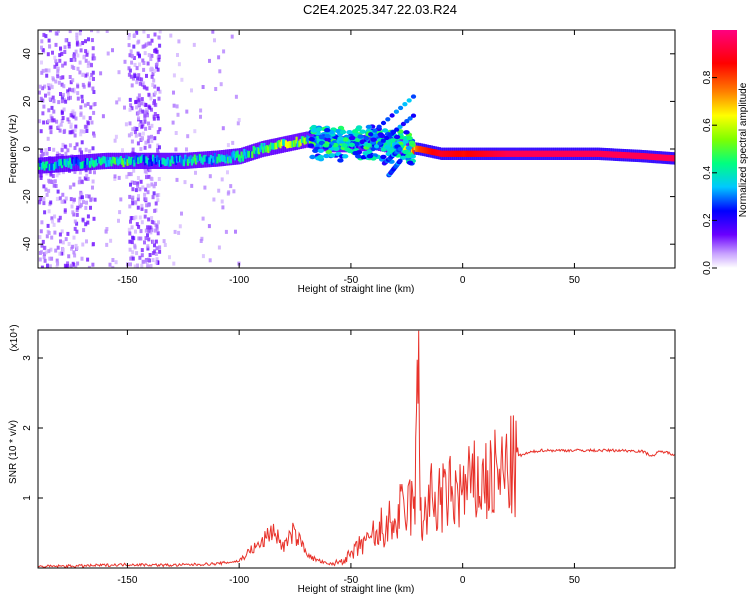  I want to click on y-tick-label: -20, so click(27, 196).